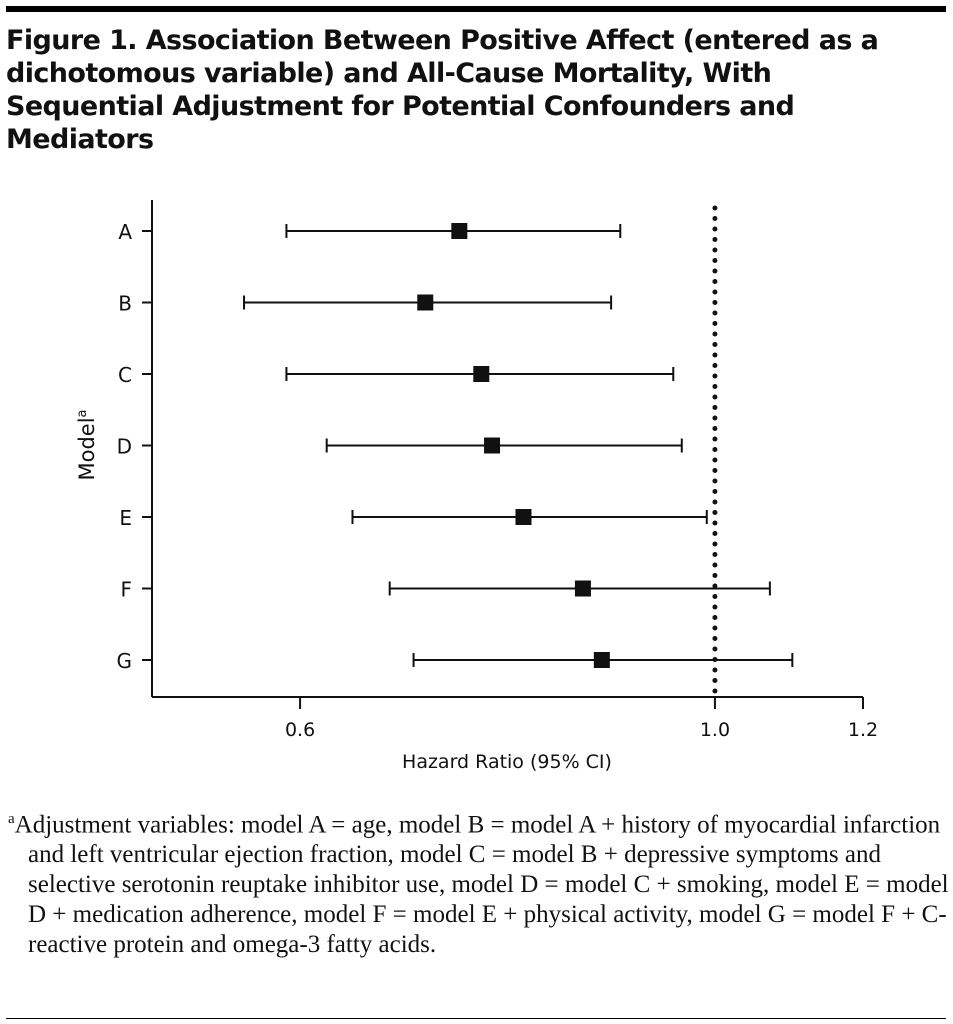 Image resolution: width=953 pixels, height=1024 pixels. What do you see at coordinates (126, 590) in the screenshot?
I see `y-tick-label: F` at bounding box center [126, 590].